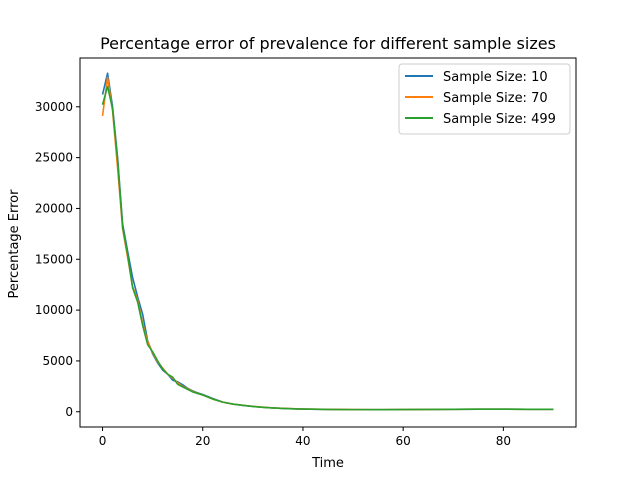  What do you see at coordinates (495, 77) in the screenshot?
I see `legend-label: Sample Size: 10` at bounding box center [495, 77].